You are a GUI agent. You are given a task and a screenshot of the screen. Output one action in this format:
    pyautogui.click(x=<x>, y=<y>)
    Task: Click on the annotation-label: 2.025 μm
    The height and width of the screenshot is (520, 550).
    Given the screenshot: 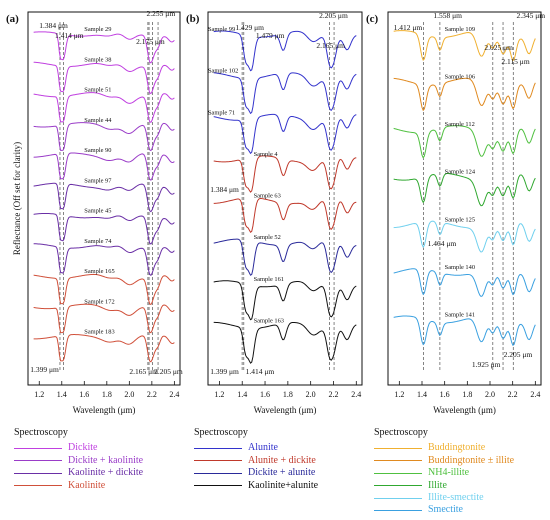 What is the action you would take?
    pyautogui.click(x=498, y=47)
    